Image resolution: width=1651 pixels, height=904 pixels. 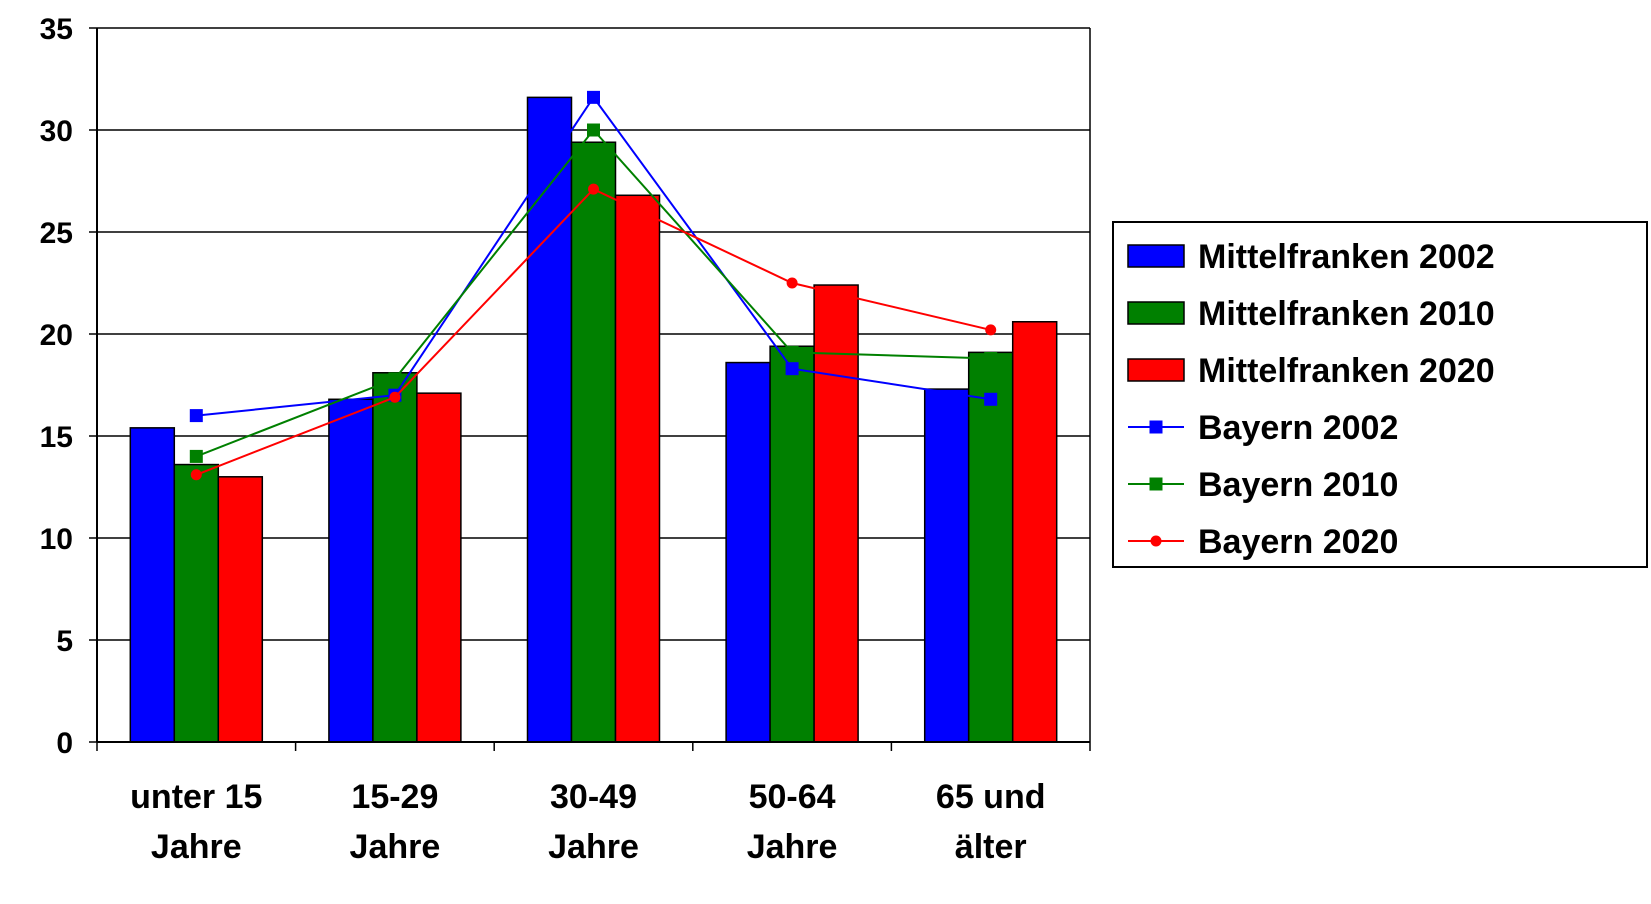 What do you see at coordinates (196, 797) in the screenshot?
I see `x-category-label: unter 15` at bounding box center [196, 797].